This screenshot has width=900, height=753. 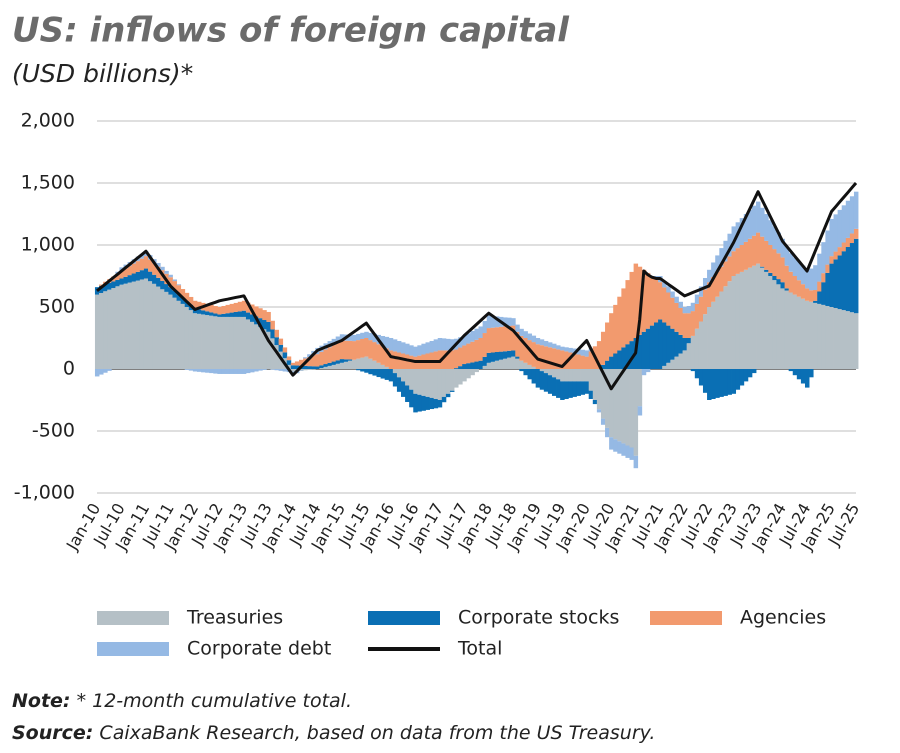 What do you see at coordinates (211, 701) in the screenshot?
I see `note-text: * 12-month cumulative total.` at bounding box center [211, 701].